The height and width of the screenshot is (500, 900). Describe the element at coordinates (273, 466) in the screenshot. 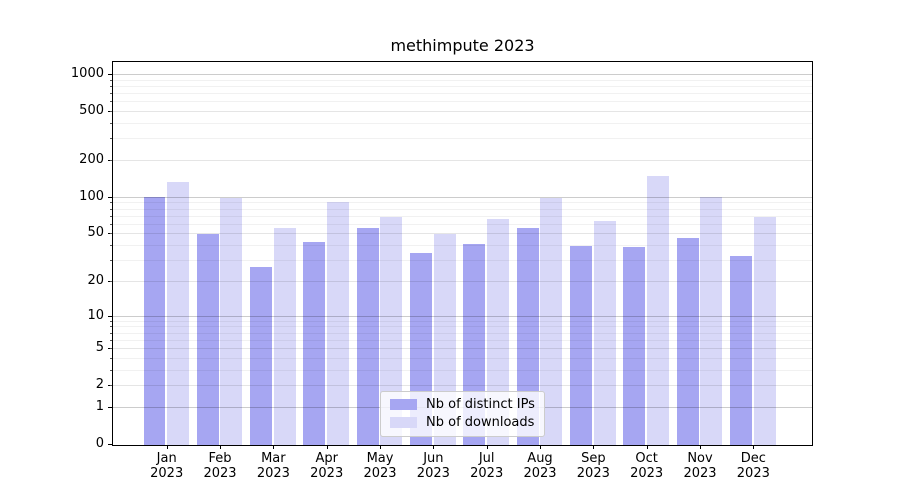

I see `x-tick-label: Mar 2023` at that location.